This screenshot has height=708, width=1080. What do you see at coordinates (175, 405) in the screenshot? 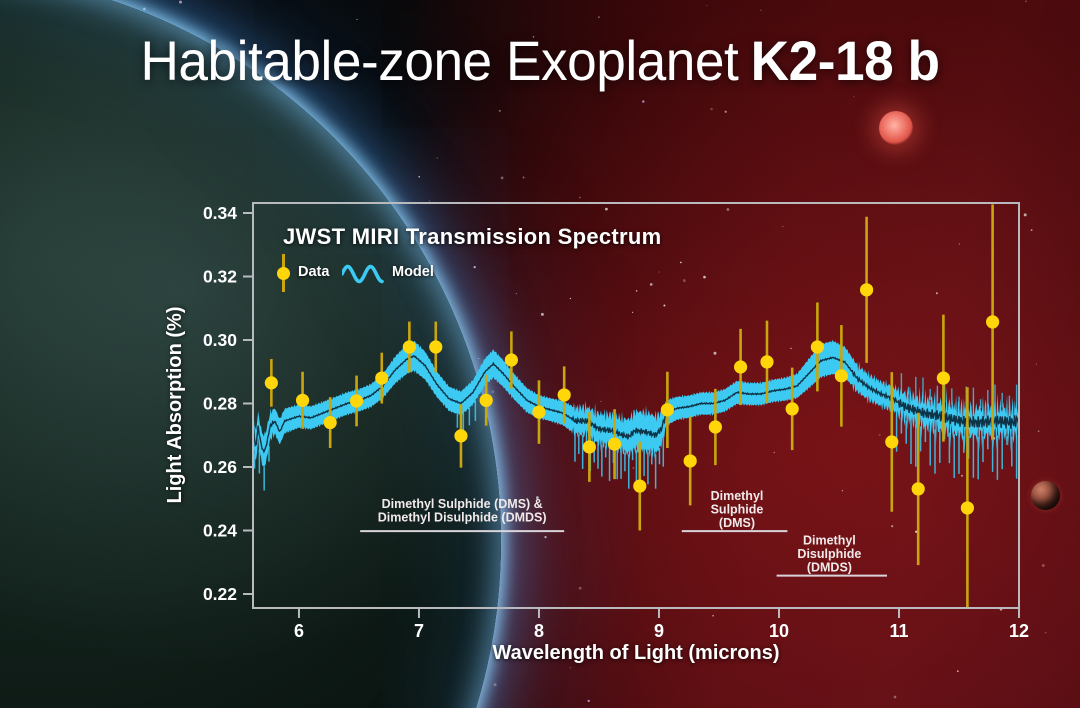
I see `y-axis-label: Light Absorption (%)` at bounding box center [175, 405].